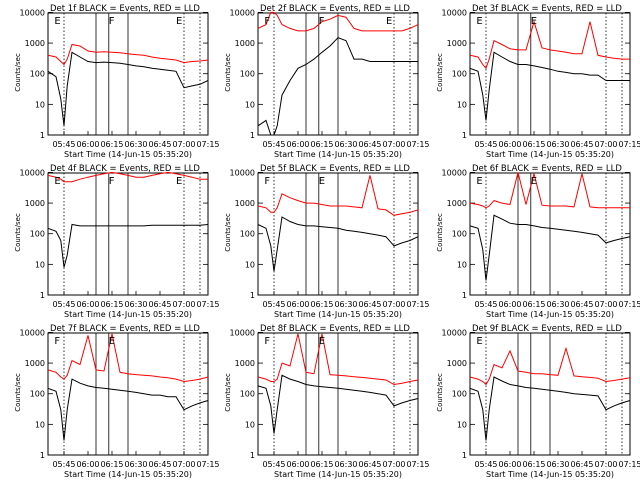 The width and height of the screenshot is (640, 480). Describe the element at coordinates (335, 9) in the screenshot. I see `chart-title: Det 2f BLACK = Events, RED = LLD` at that location.